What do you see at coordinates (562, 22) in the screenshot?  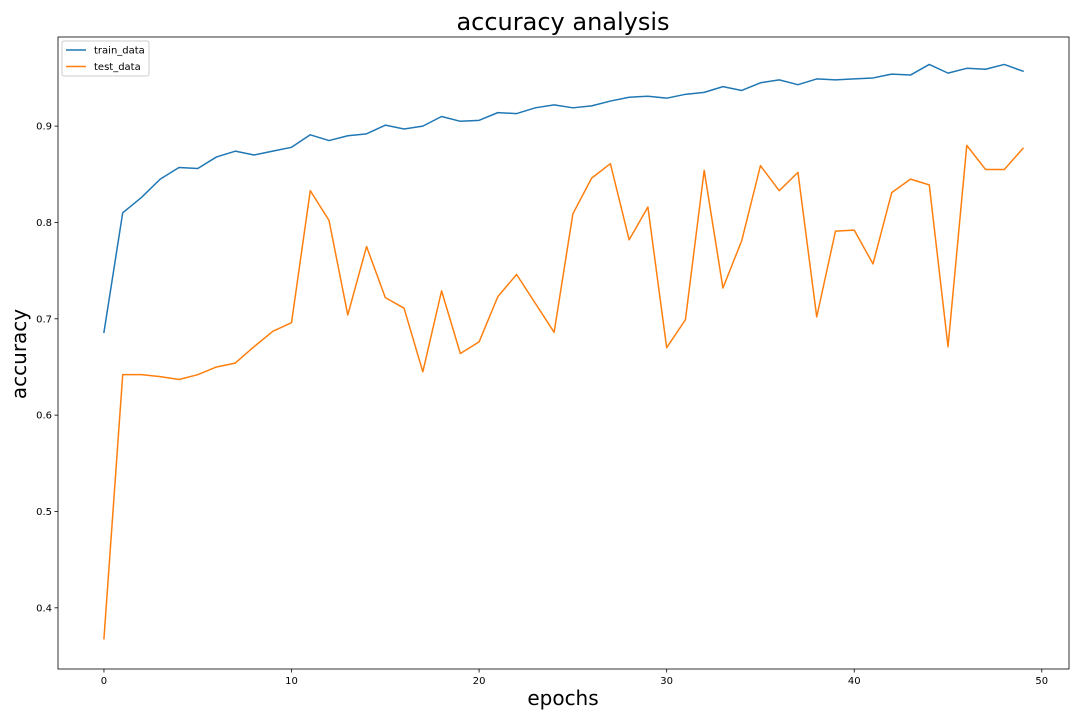 I see `chart-title: accuracy analysis` at bounding box center [562, 22].